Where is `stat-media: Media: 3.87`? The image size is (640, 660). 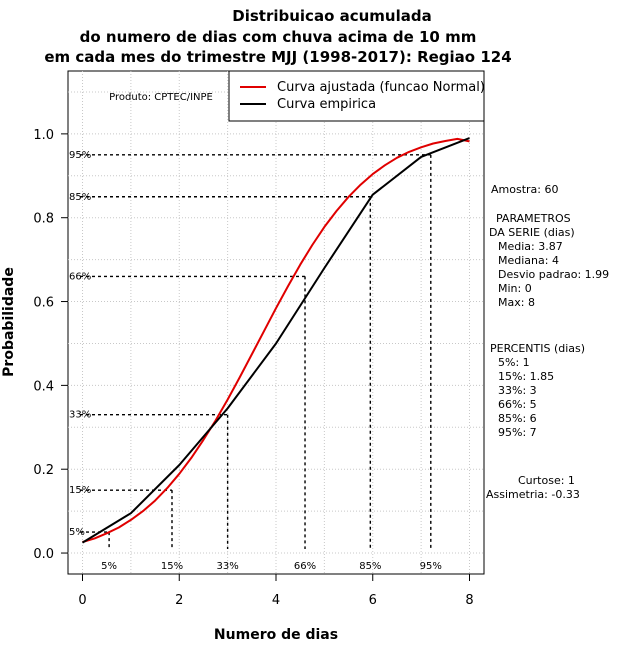
stat-media: Media: 3.87 is located at coordinates (530, 246).